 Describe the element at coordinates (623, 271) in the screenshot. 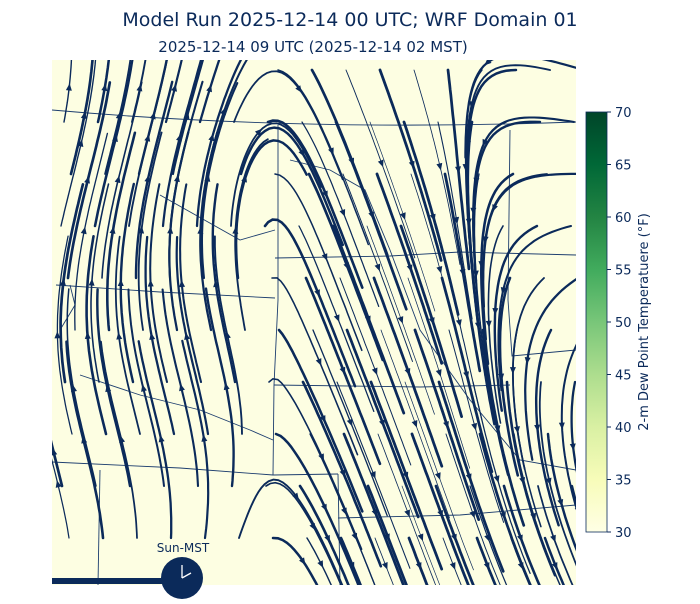

I see `colorbar-tick-label: 55` at that location.